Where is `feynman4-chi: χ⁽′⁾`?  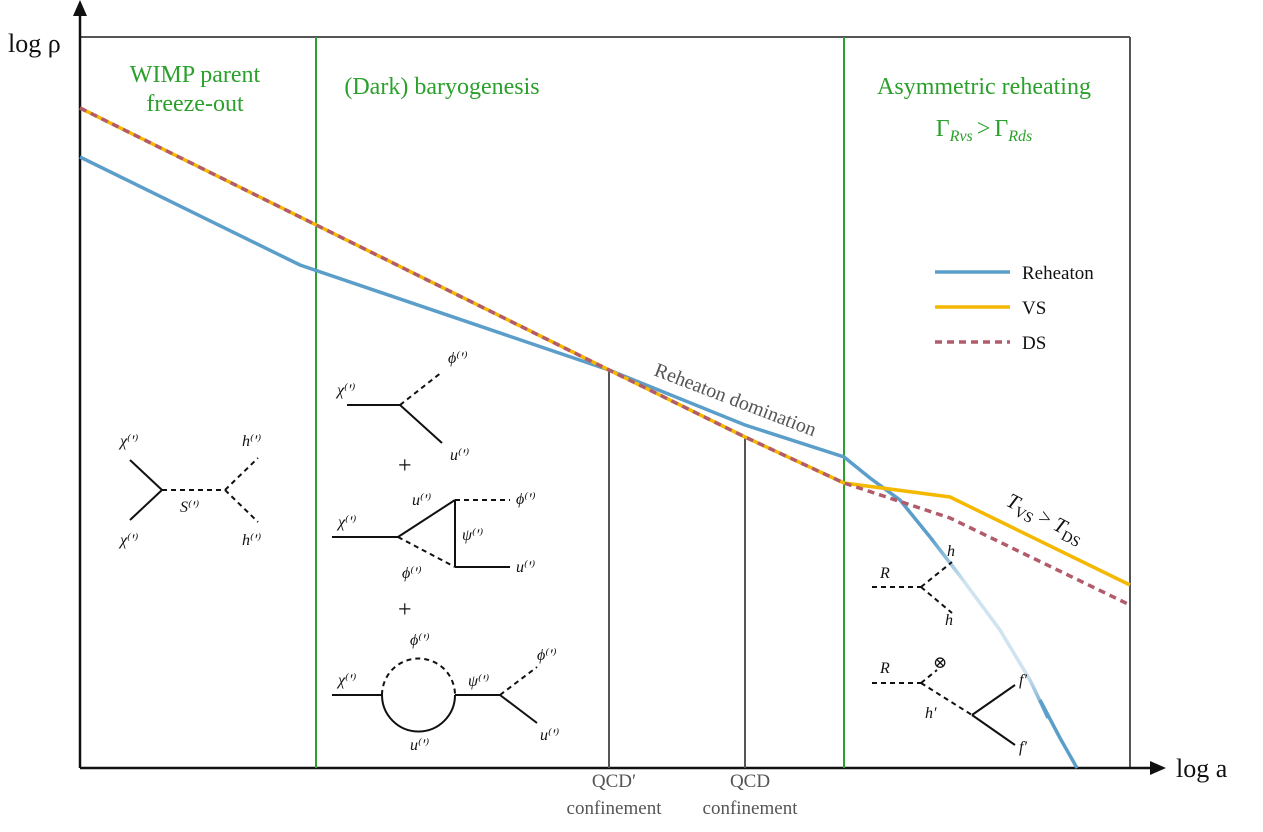 feynman4-chi: χ⁽′⁾ is located at coordinates (346, 680).